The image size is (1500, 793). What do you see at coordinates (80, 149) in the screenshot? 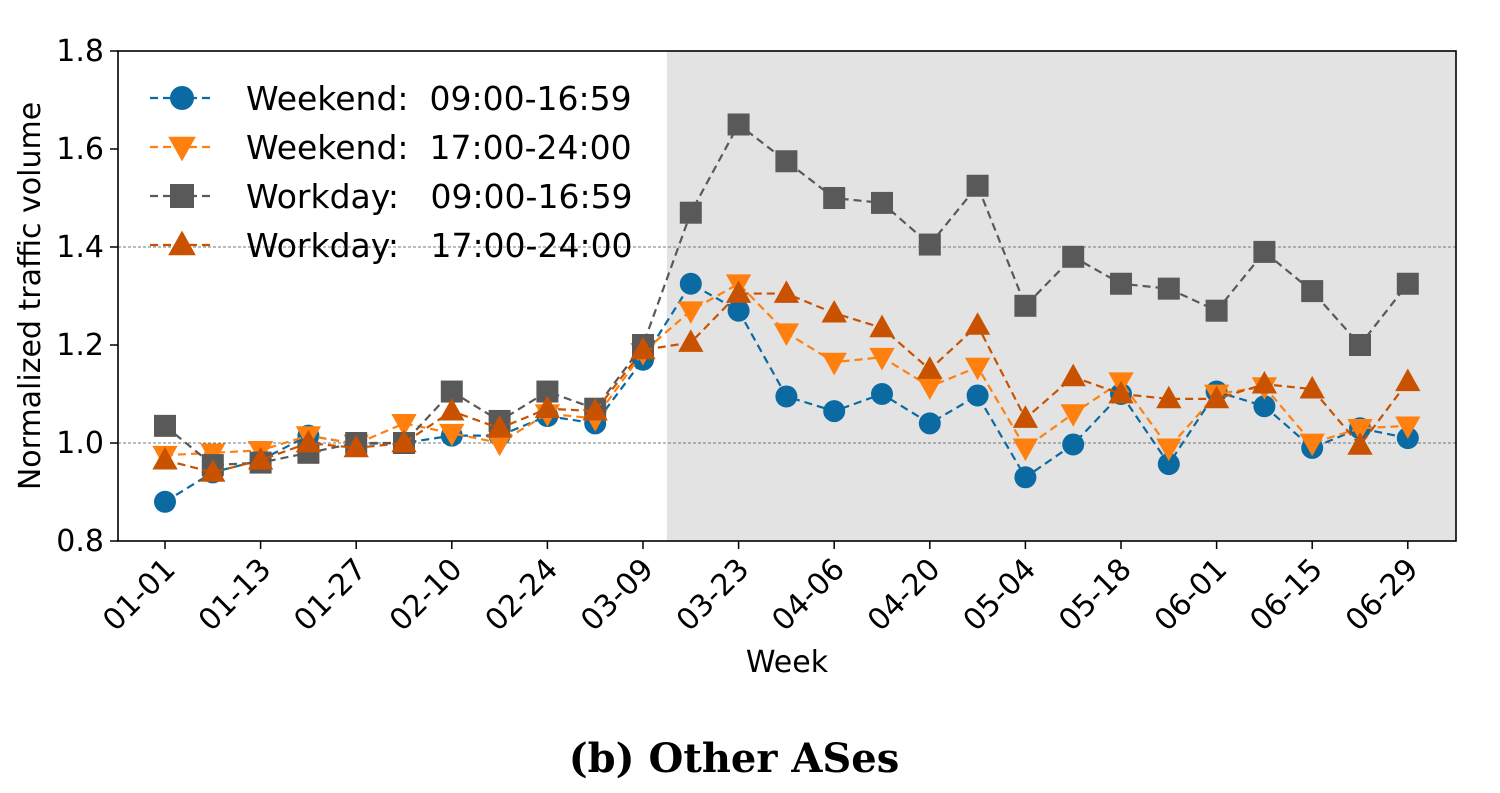
I see `y-tick-label: 1.6` at bounding box center [80, 149].